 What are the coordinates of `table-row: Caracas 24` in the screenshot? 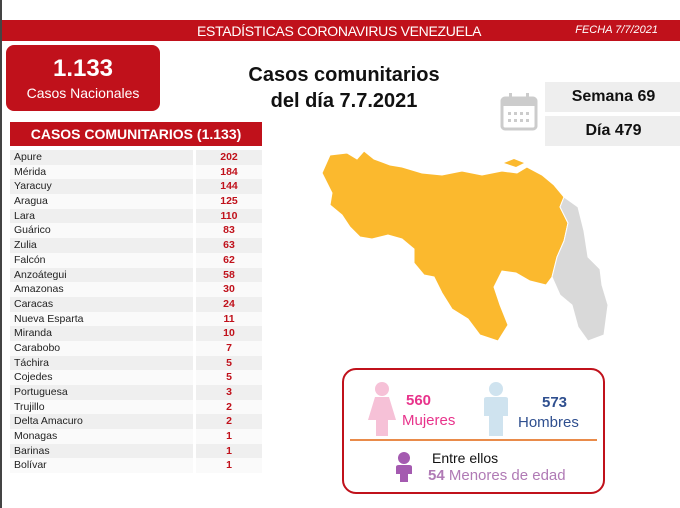 It's located at (136, 304).